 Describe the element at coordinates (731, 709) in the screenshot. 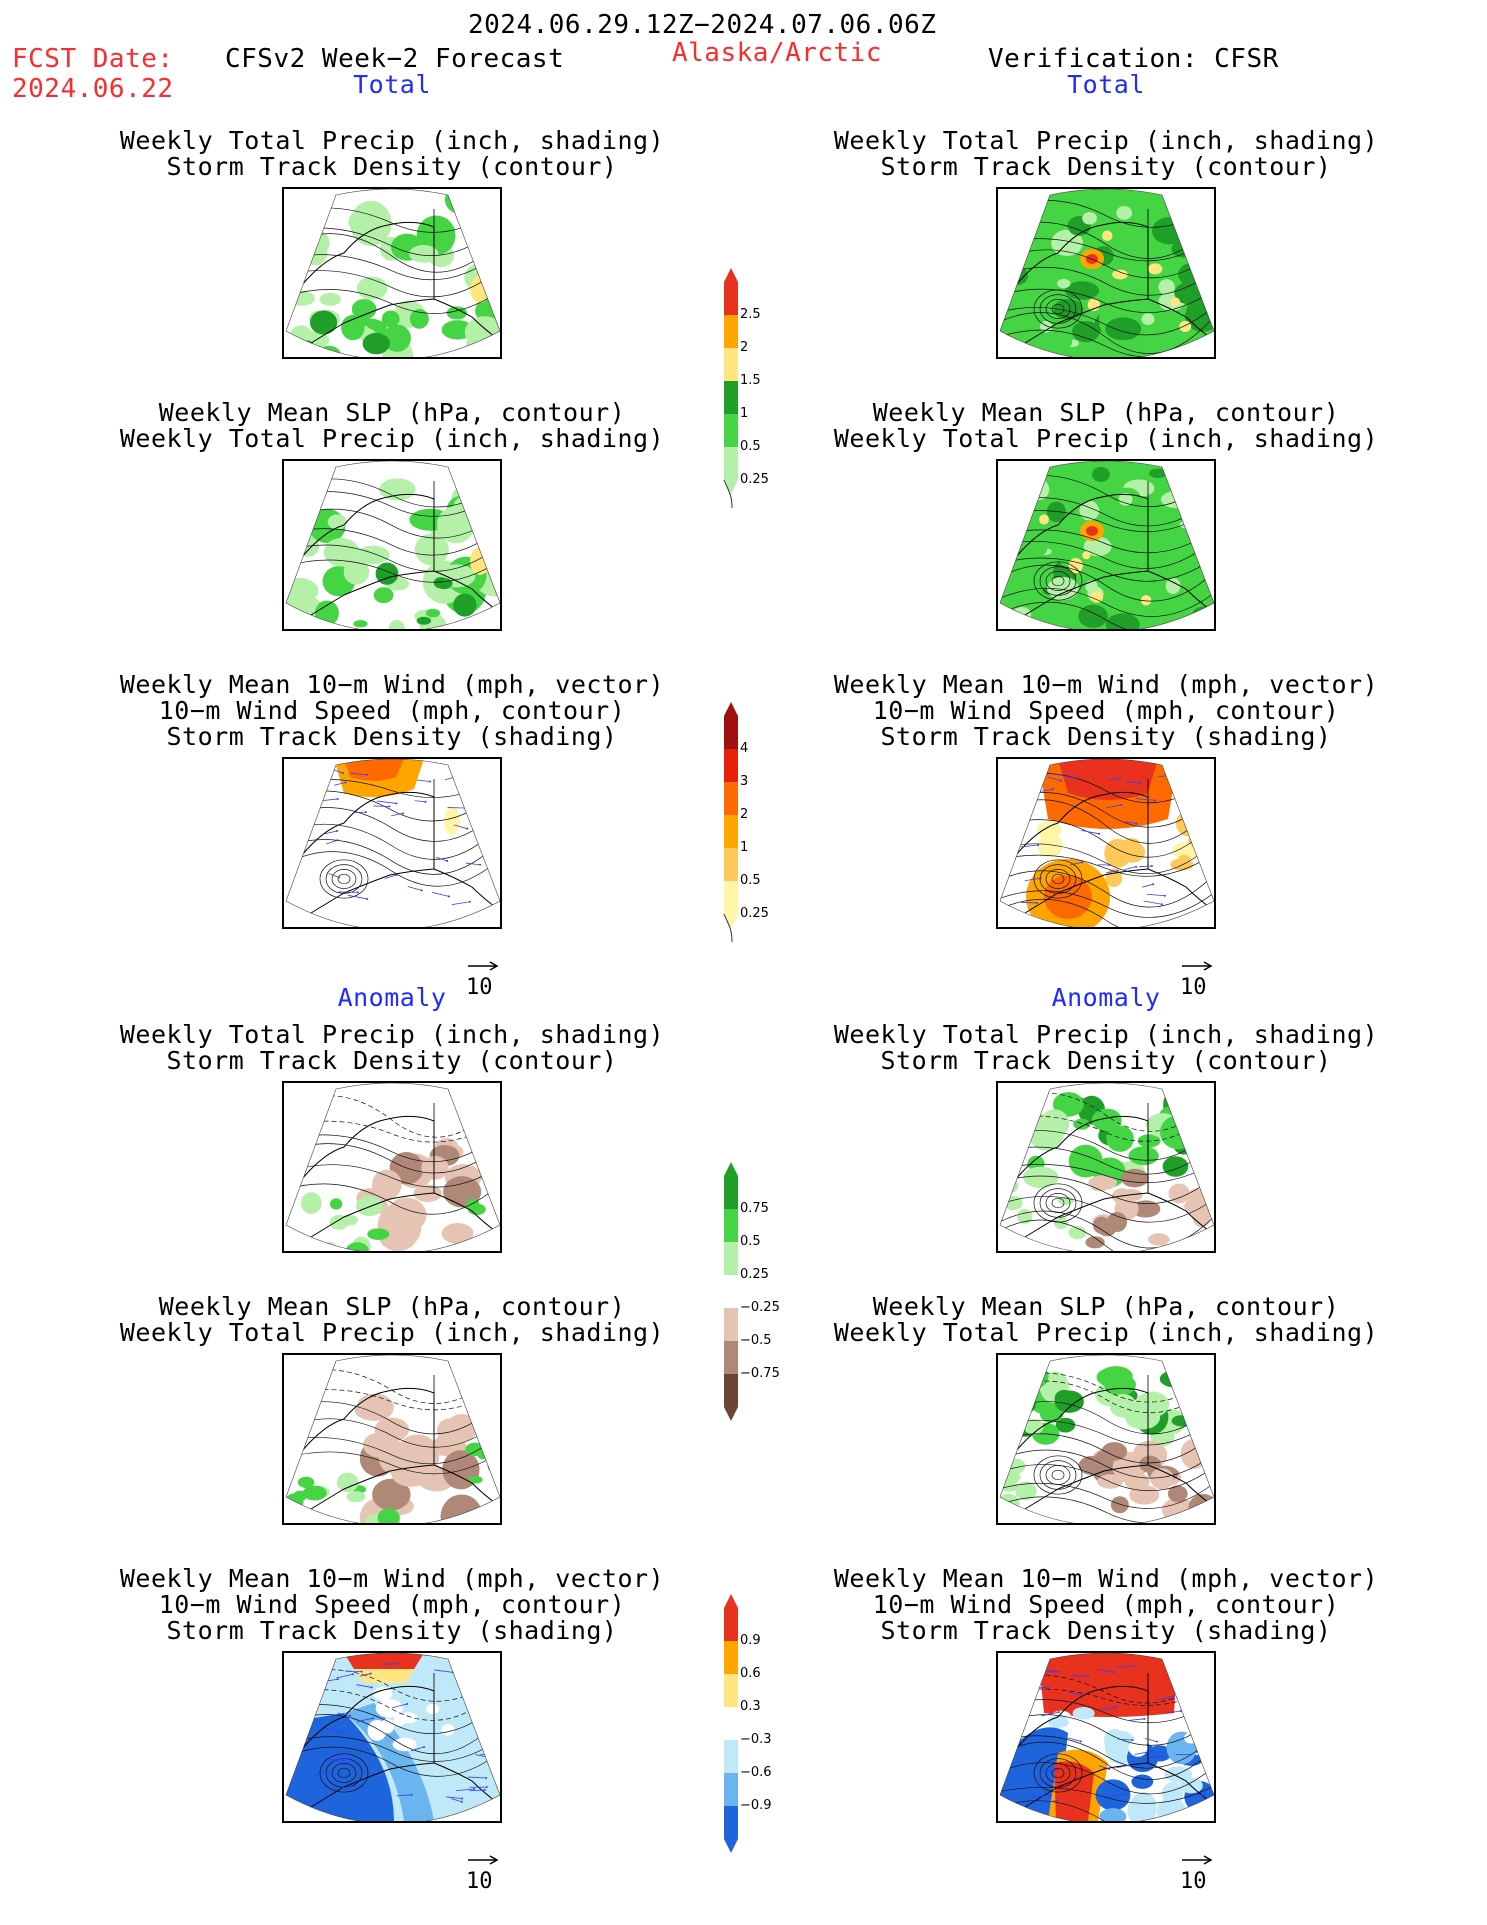

I see `colorbar-top-cap` at that location.